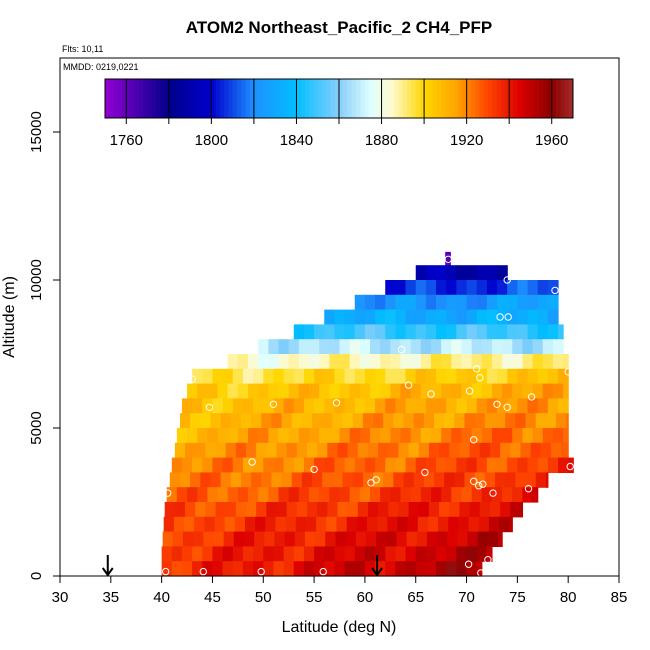  I want to click on x-tick-label: 45, so click(212, 597).